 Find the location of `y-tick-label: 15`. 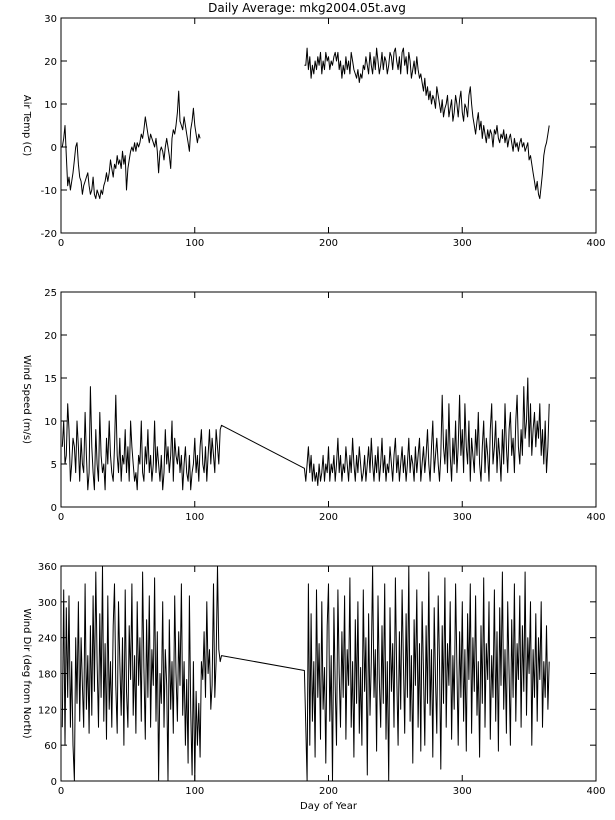

y-tick-label: 15 is located at coordinates (50, 379).